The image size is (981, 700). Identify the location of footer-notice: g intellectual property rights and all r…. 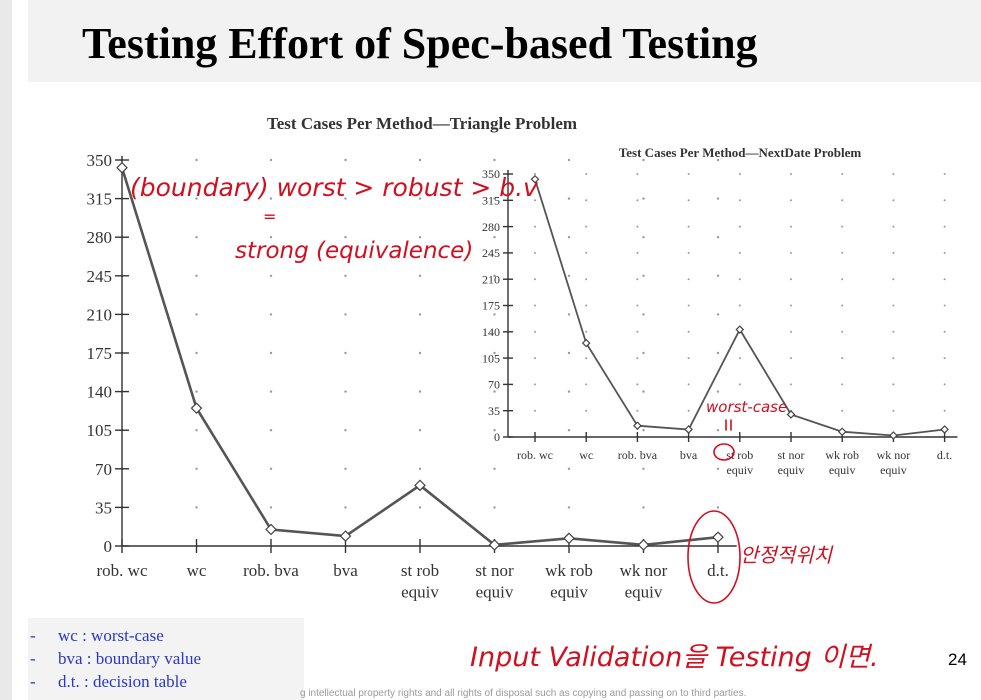
(523, 693).